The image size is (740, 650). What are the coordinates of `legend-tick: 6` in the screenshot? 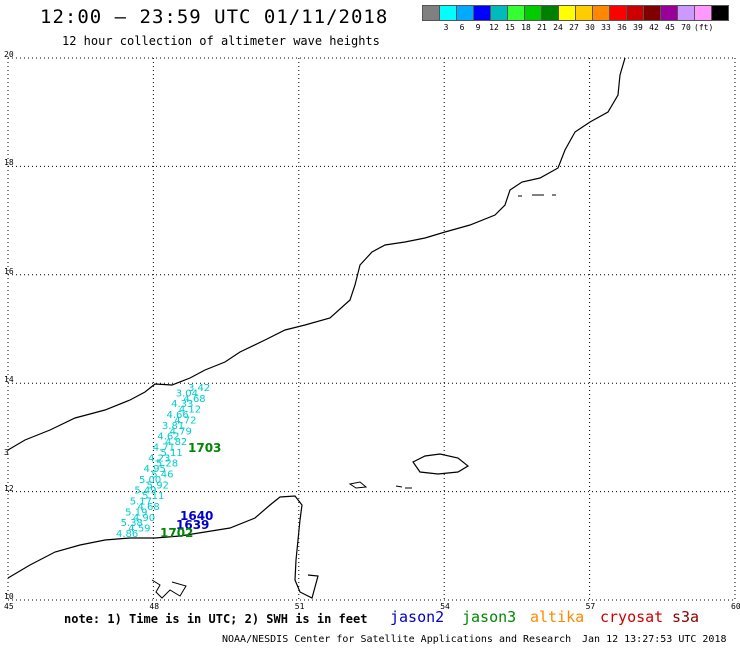 It's located at (462, 27).